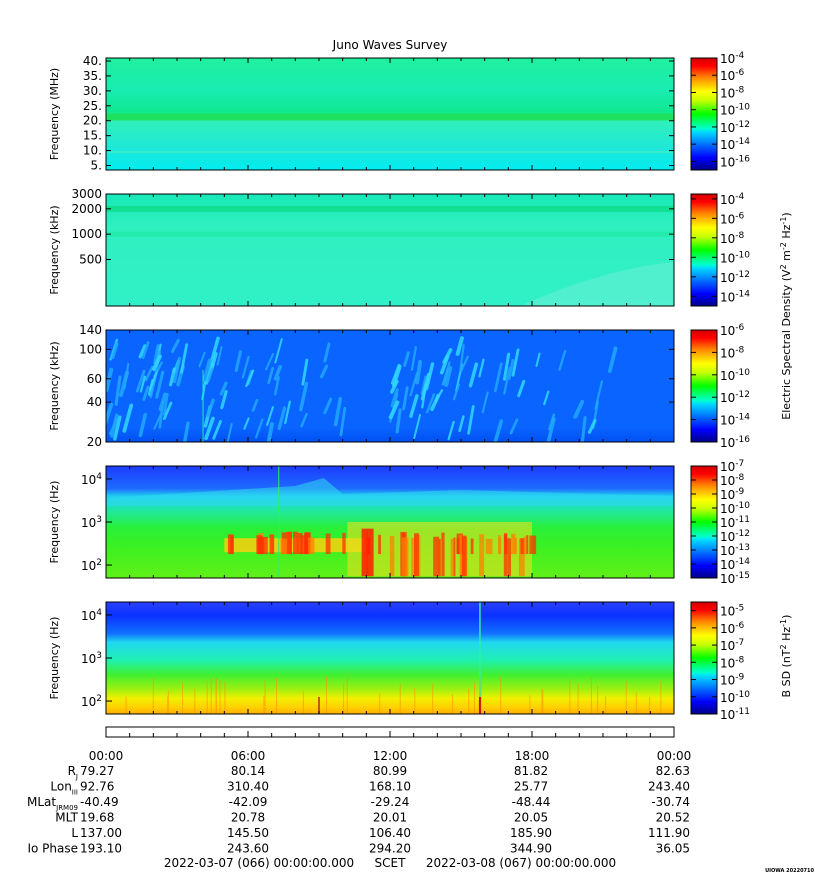 Image resolution: width=815 pixels, height=884 pixels. What do you see at coordinates (248, 849) in the screenshot?
I see `ephemeris-value: 243.60` at bounding box center [248, 849].